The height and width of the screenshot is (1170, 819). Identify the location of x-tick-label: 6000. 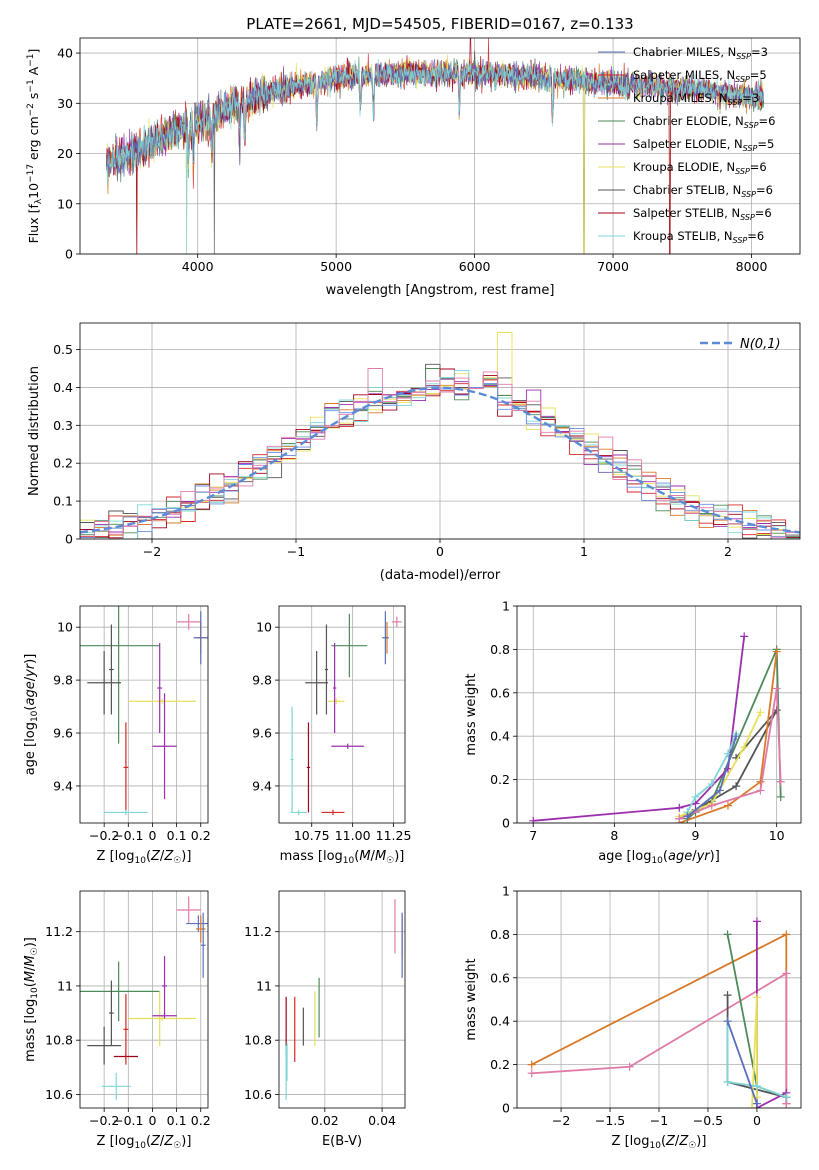
(475, 266).